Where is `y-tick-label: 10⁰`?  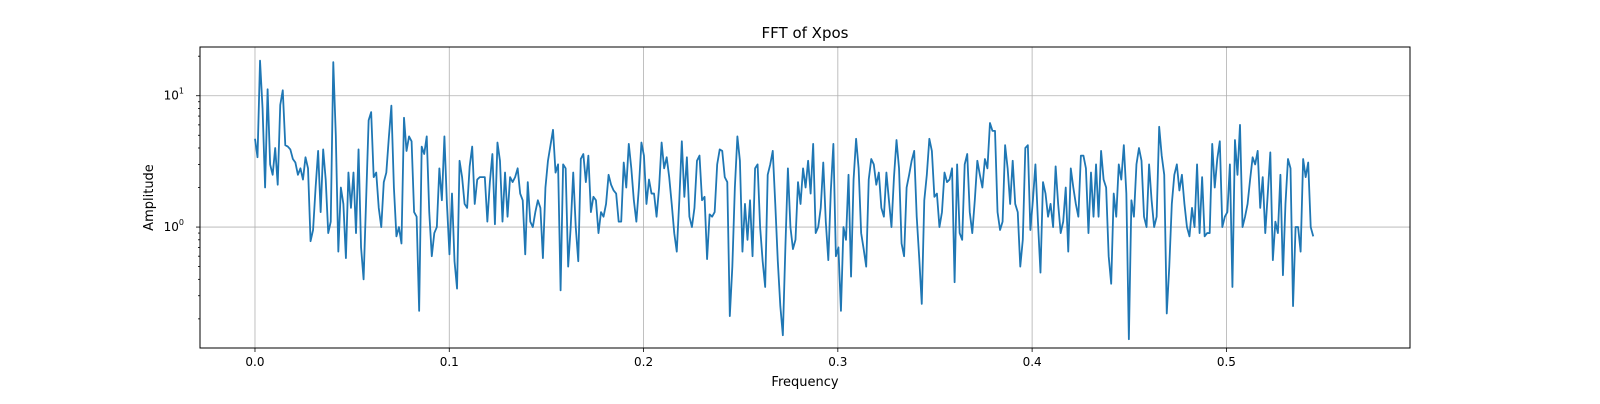 y-tick-label: 10⁰ is located at coordinates (174, 226).